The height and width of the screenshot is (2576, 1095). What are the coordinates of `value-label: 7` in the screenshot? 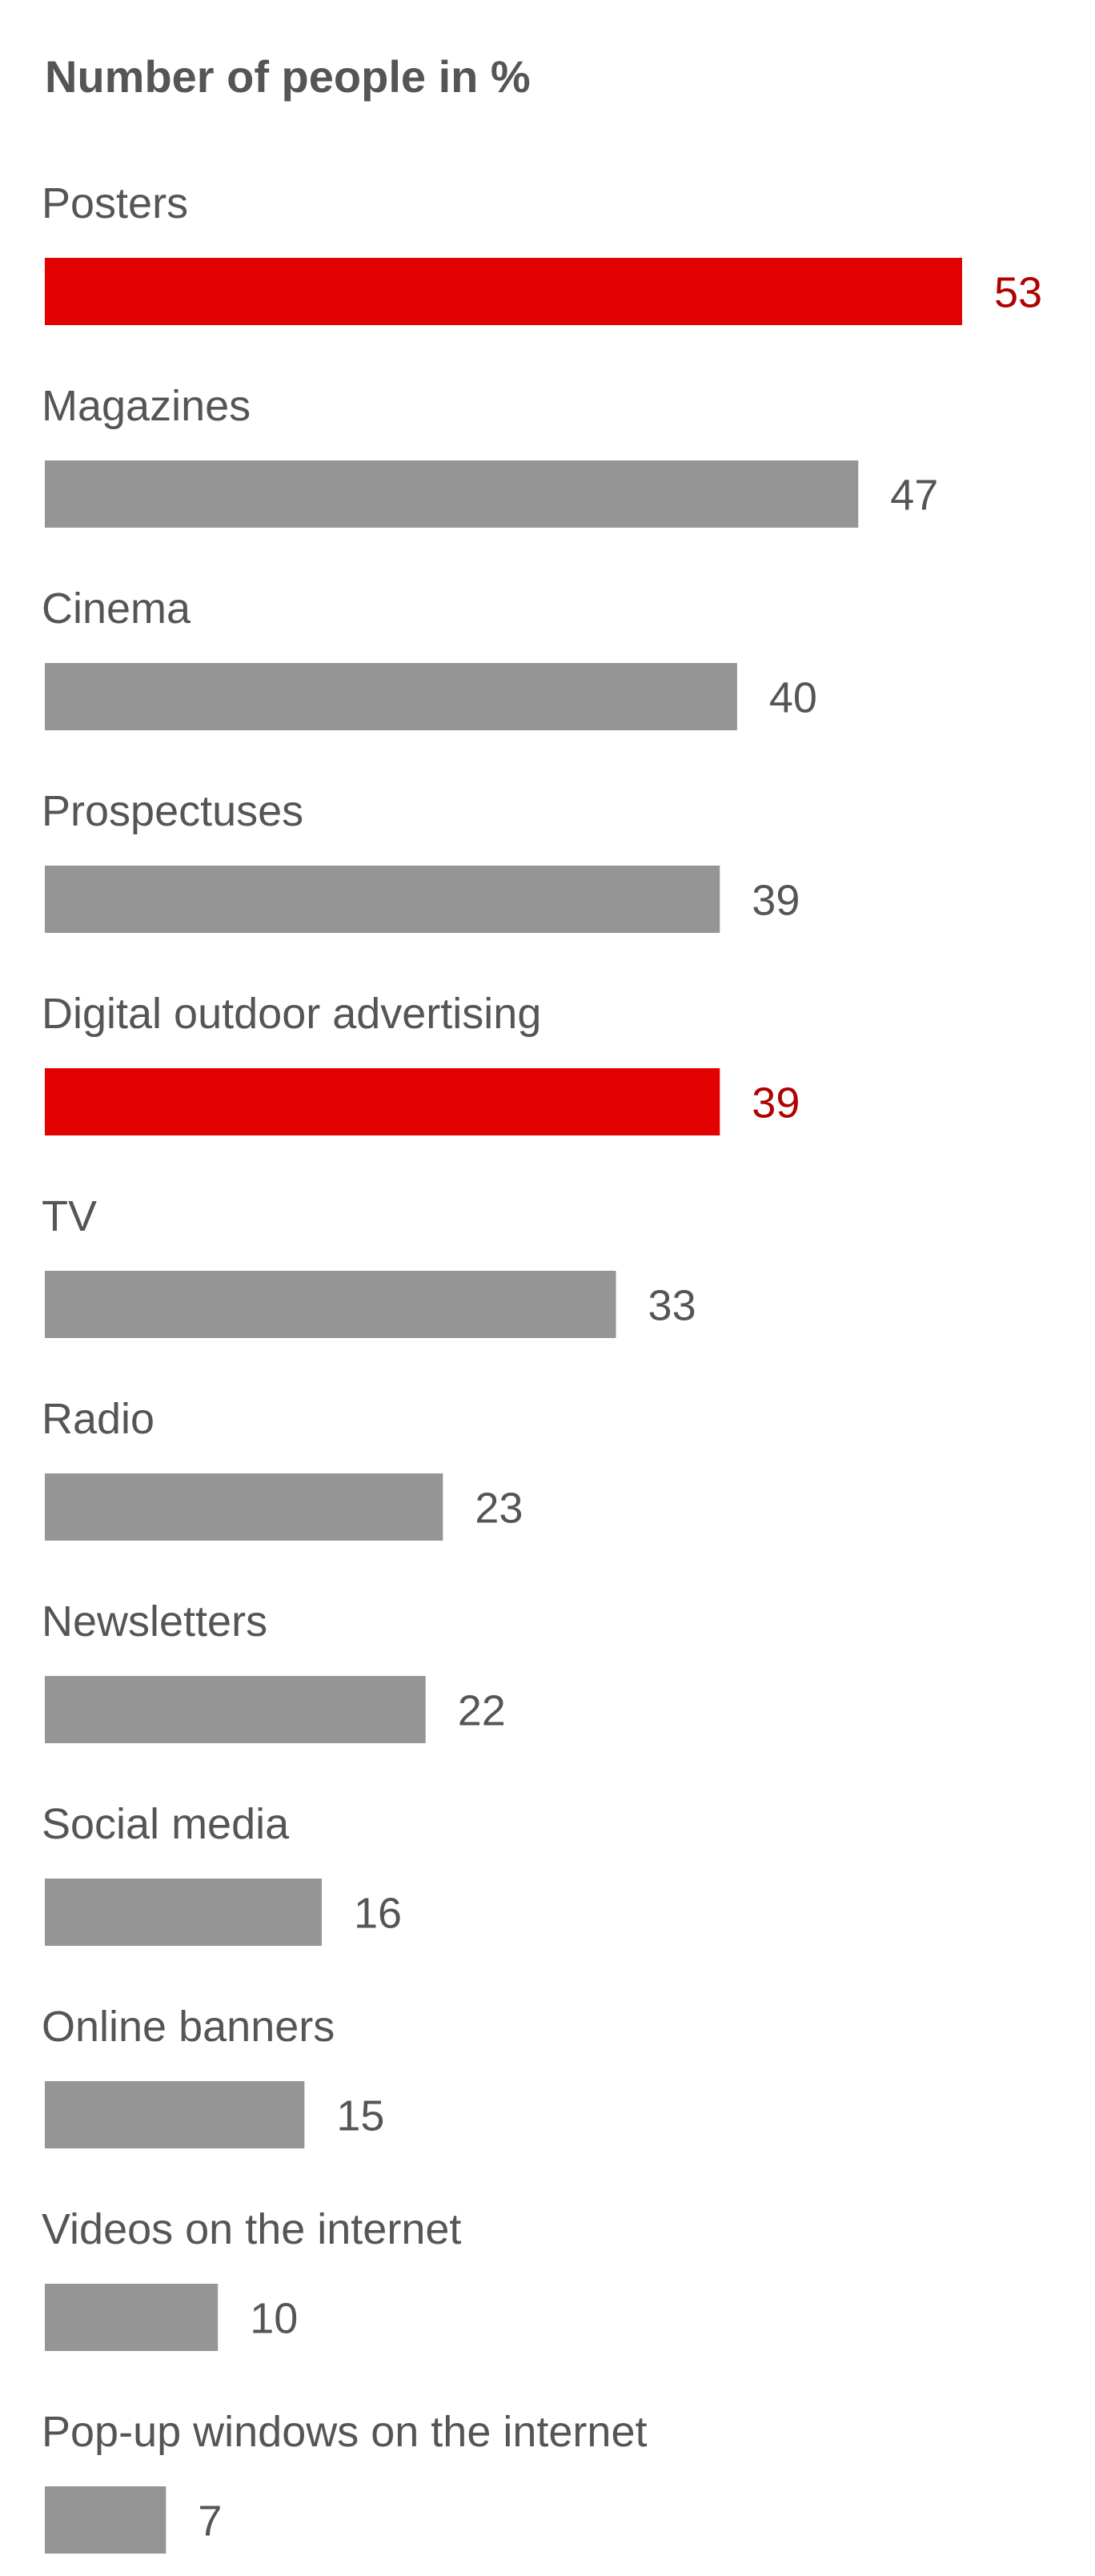 It's located at (210, 2521).